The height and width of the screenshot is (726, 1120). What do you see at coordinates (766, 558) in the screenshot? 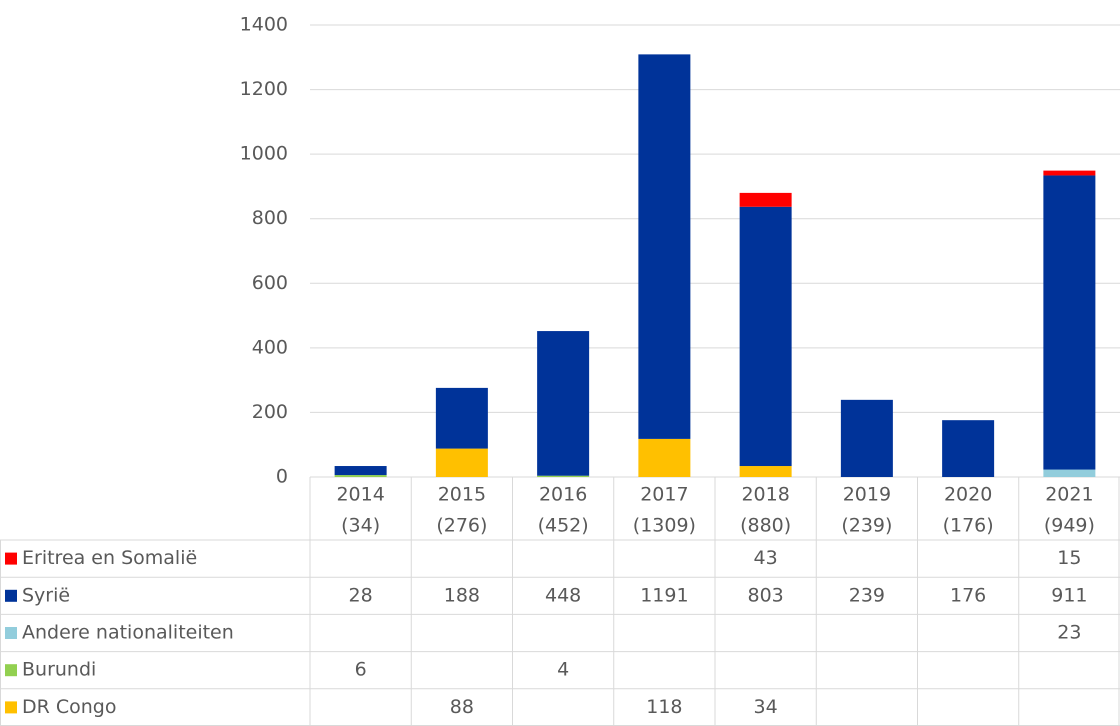
I see `table-value: 43` at bounding box center [766, 558].